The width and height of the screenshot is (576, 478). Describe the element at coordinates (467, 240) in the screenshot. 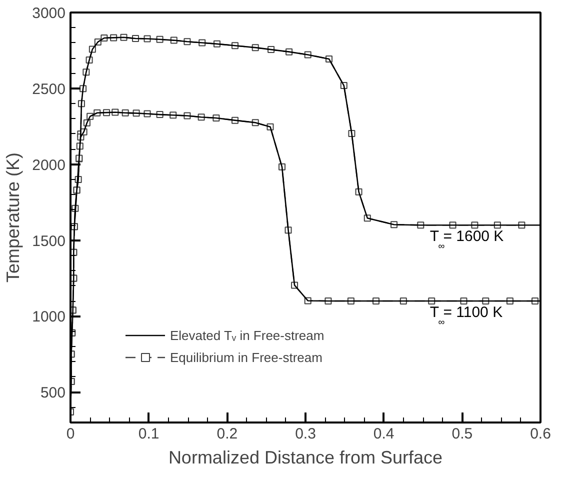

I see `annotation: T∞ = 1600 K` at that location.